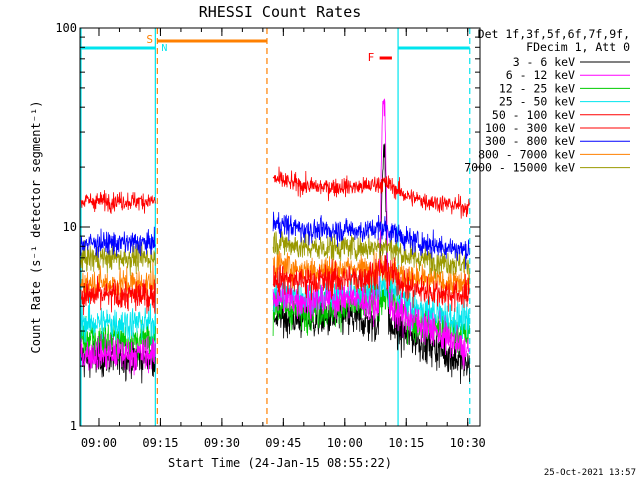  What do you see at coordinates (590, 473) in the screenshot?
I see `timestamp: 25-Oct-2021 13:57` at bounding box center [590, 473].